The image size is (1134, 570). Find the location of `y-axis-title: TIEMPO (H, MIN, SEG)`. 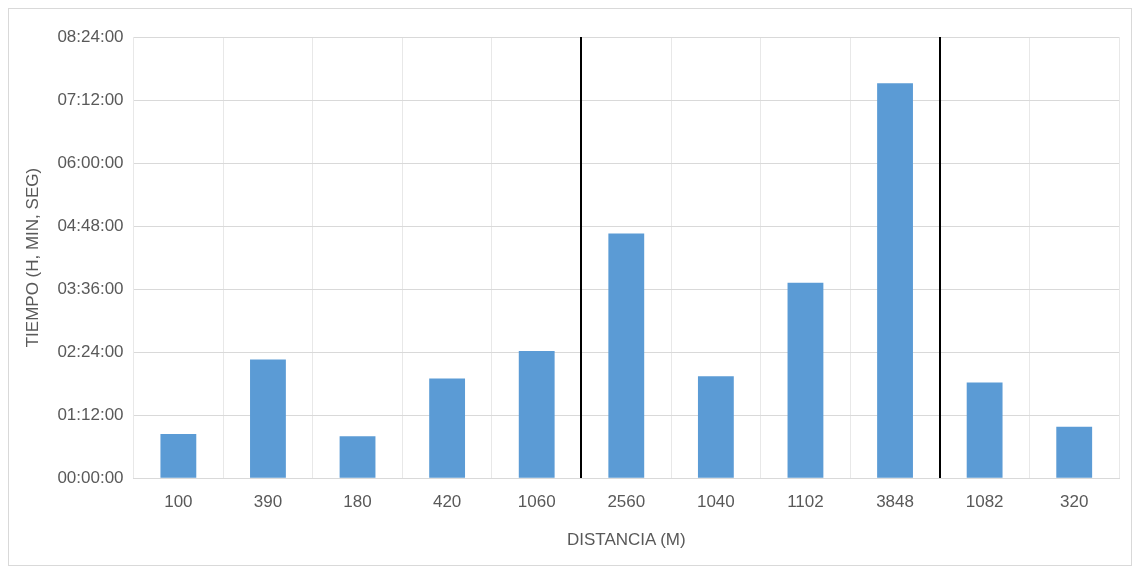

y-axis-title: TIEMPO (H, MIN, SEG) is located at coordinates (32, 257).